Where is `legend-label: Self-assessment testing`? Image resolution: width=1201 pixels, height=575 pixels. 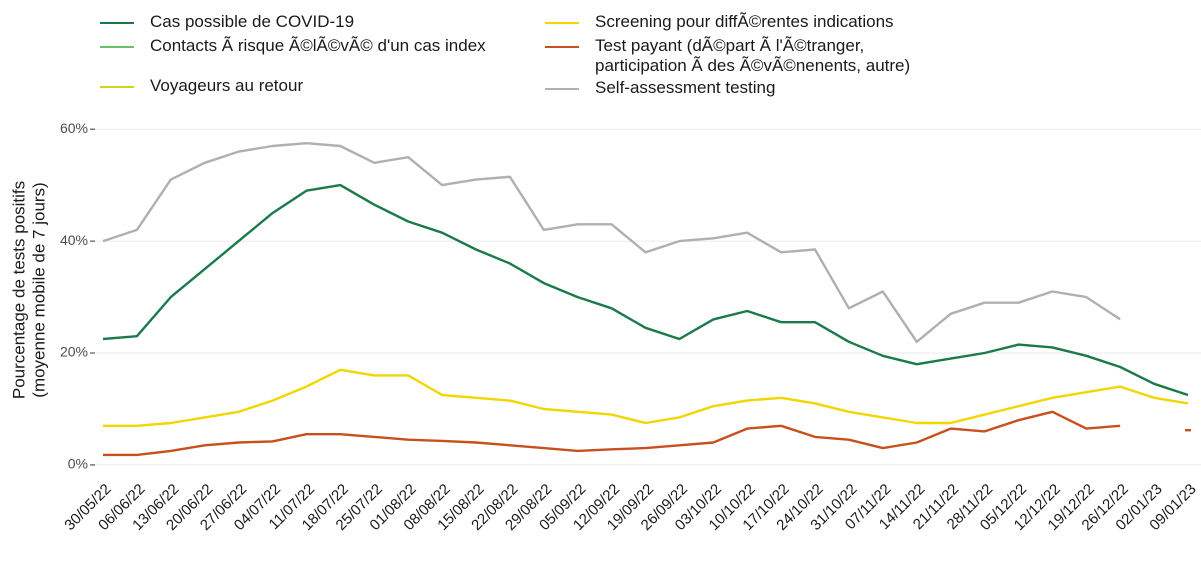 legend-label: Self-assessment testing is located at coordinates (685, 87).